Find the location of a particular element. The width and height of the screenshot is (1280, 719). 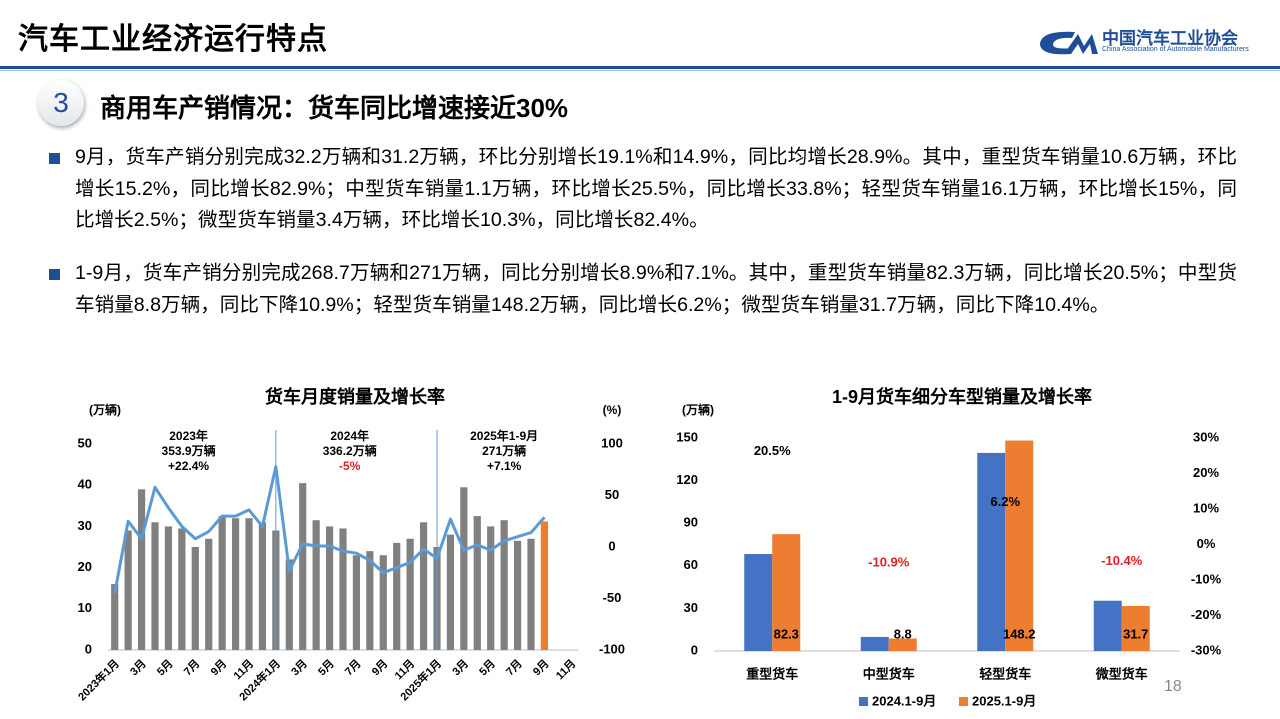

y-axis-unit: (万辆) is located at coordinates (105, 409).